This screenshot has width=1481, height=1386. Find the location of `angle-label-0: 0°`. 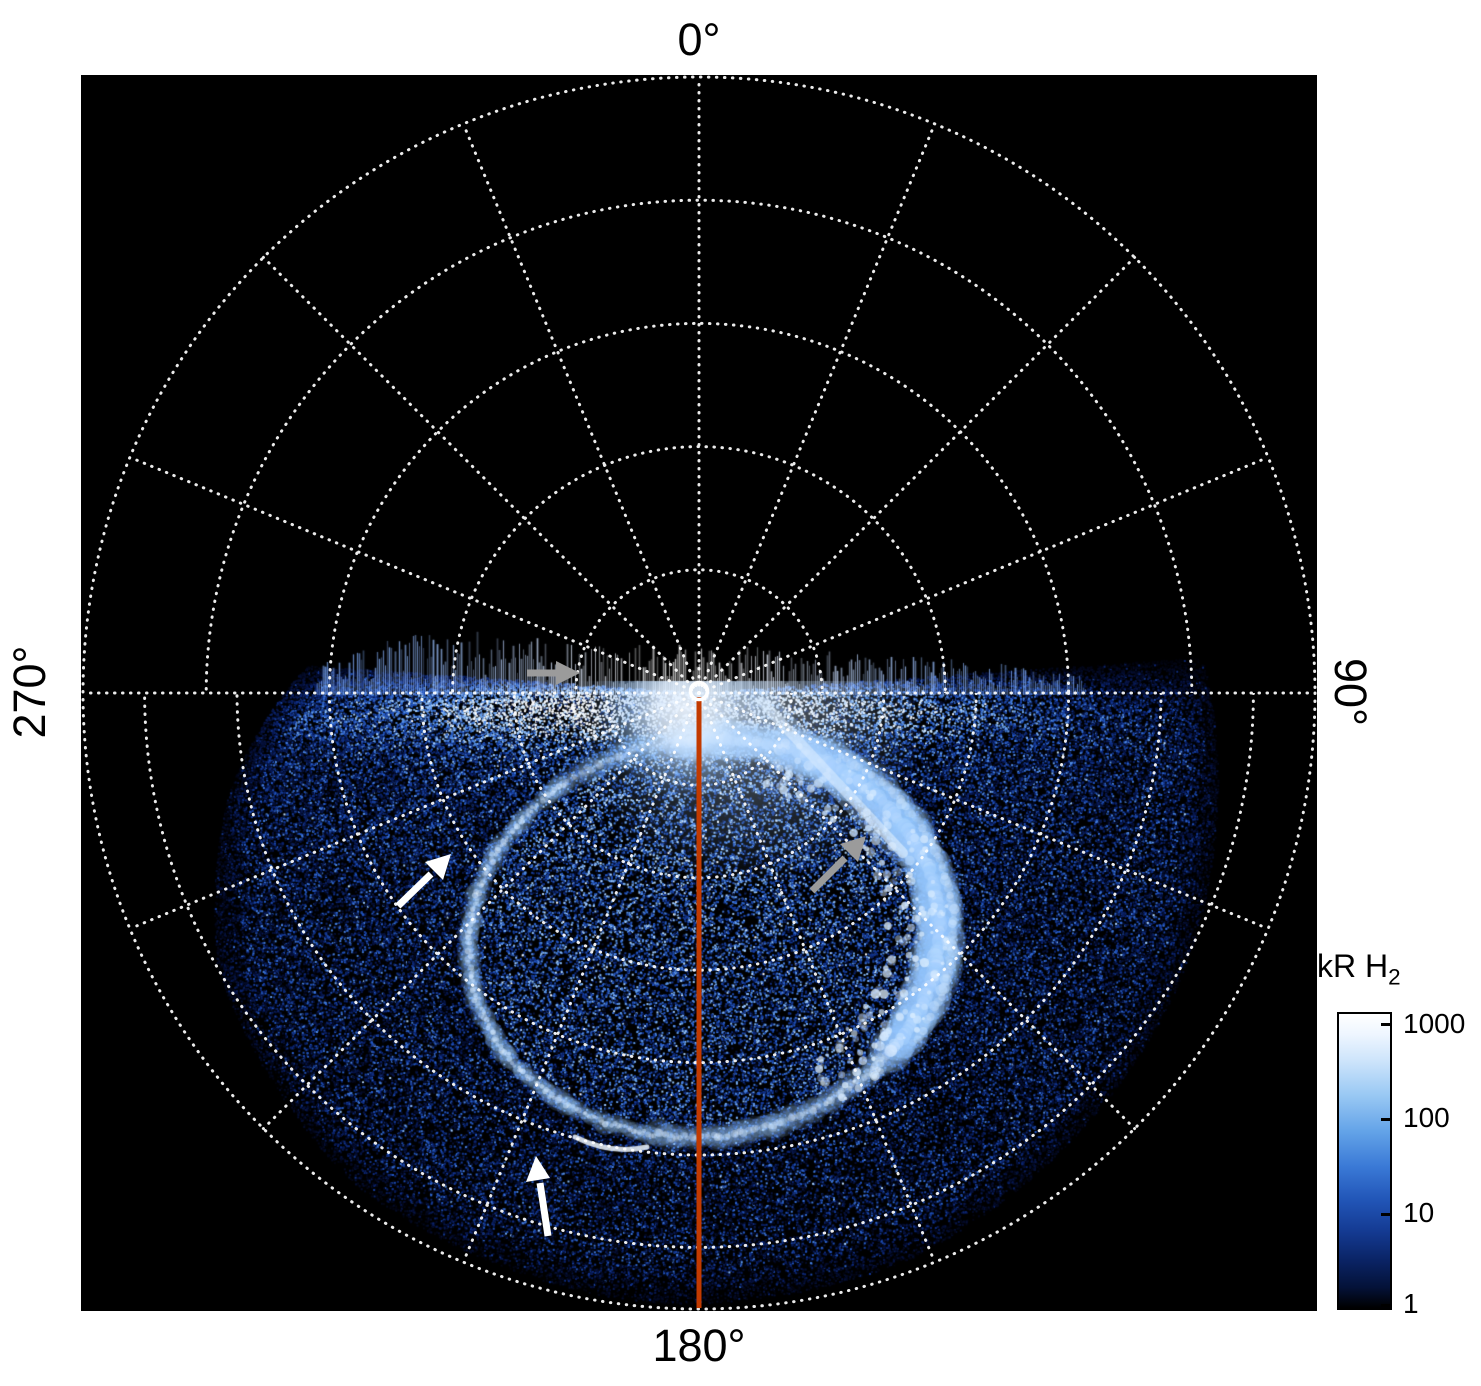

angle-label-0: 0° is located at coordinates (699, 39).